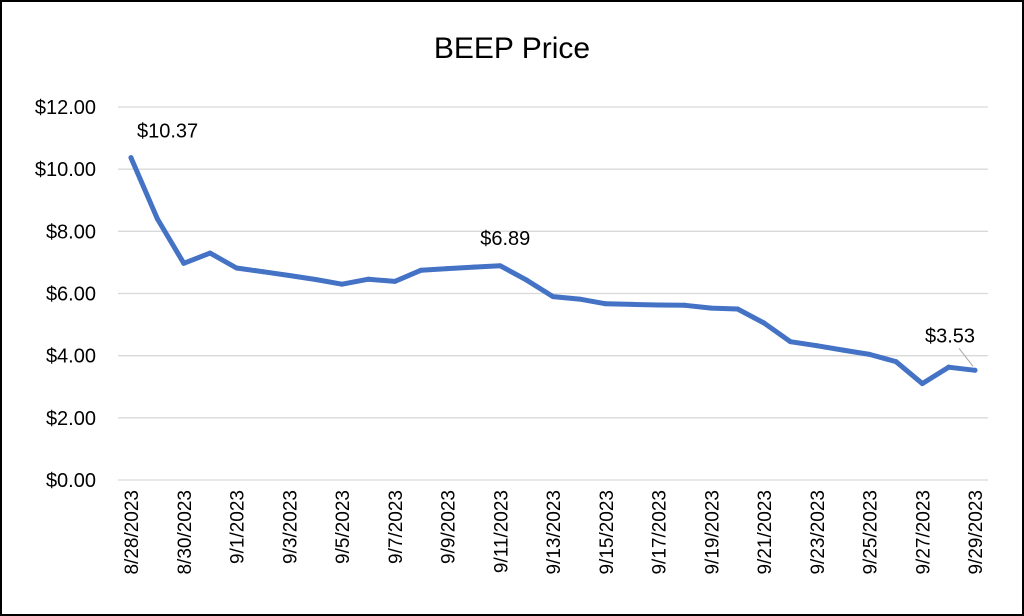 The width and height of the screenshot is (1024, 616). Describe the element at coordinates (976, 532) in the screenshot. I see `x-tick-label: 9/29/2023` at that location.